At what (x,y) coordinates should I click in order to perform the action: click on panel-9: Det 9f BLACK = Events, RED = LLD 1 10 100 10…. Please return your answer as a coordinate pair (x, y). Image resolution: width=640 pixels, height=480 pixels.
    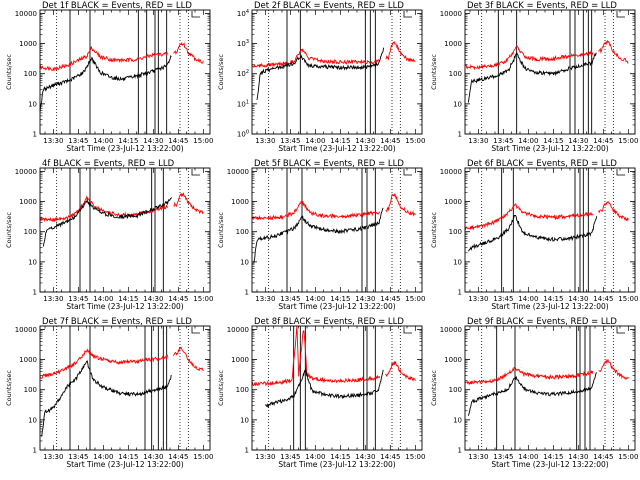
    Looking at the image, I should click on (534, 393).